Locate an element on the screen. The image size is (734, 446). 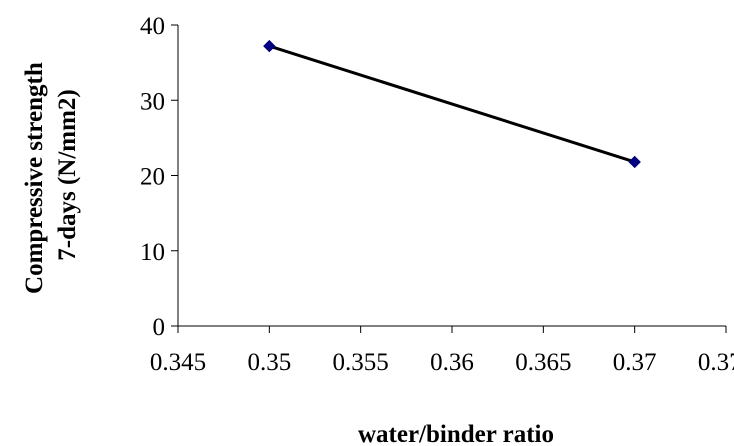
x-axis-title: water/binder ratio is located at coordinates (456, 433).